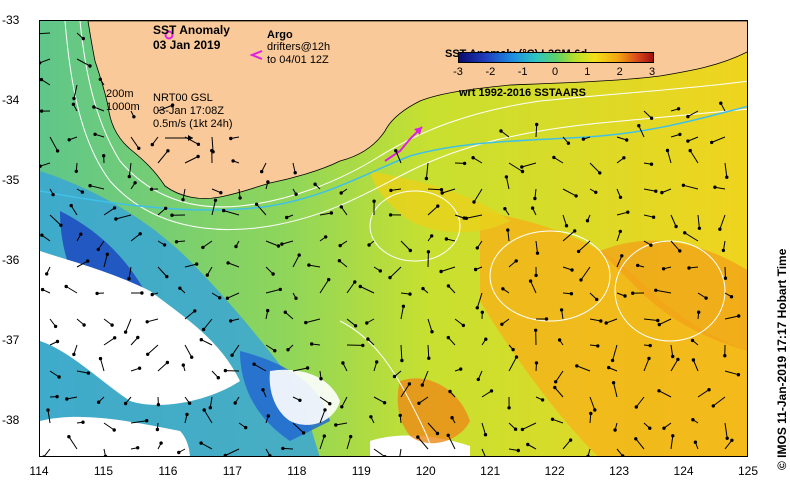 The image size is (790, 492). I want to click on scale-label: 0.5m/s (1kt 24h), so click(193, 124).